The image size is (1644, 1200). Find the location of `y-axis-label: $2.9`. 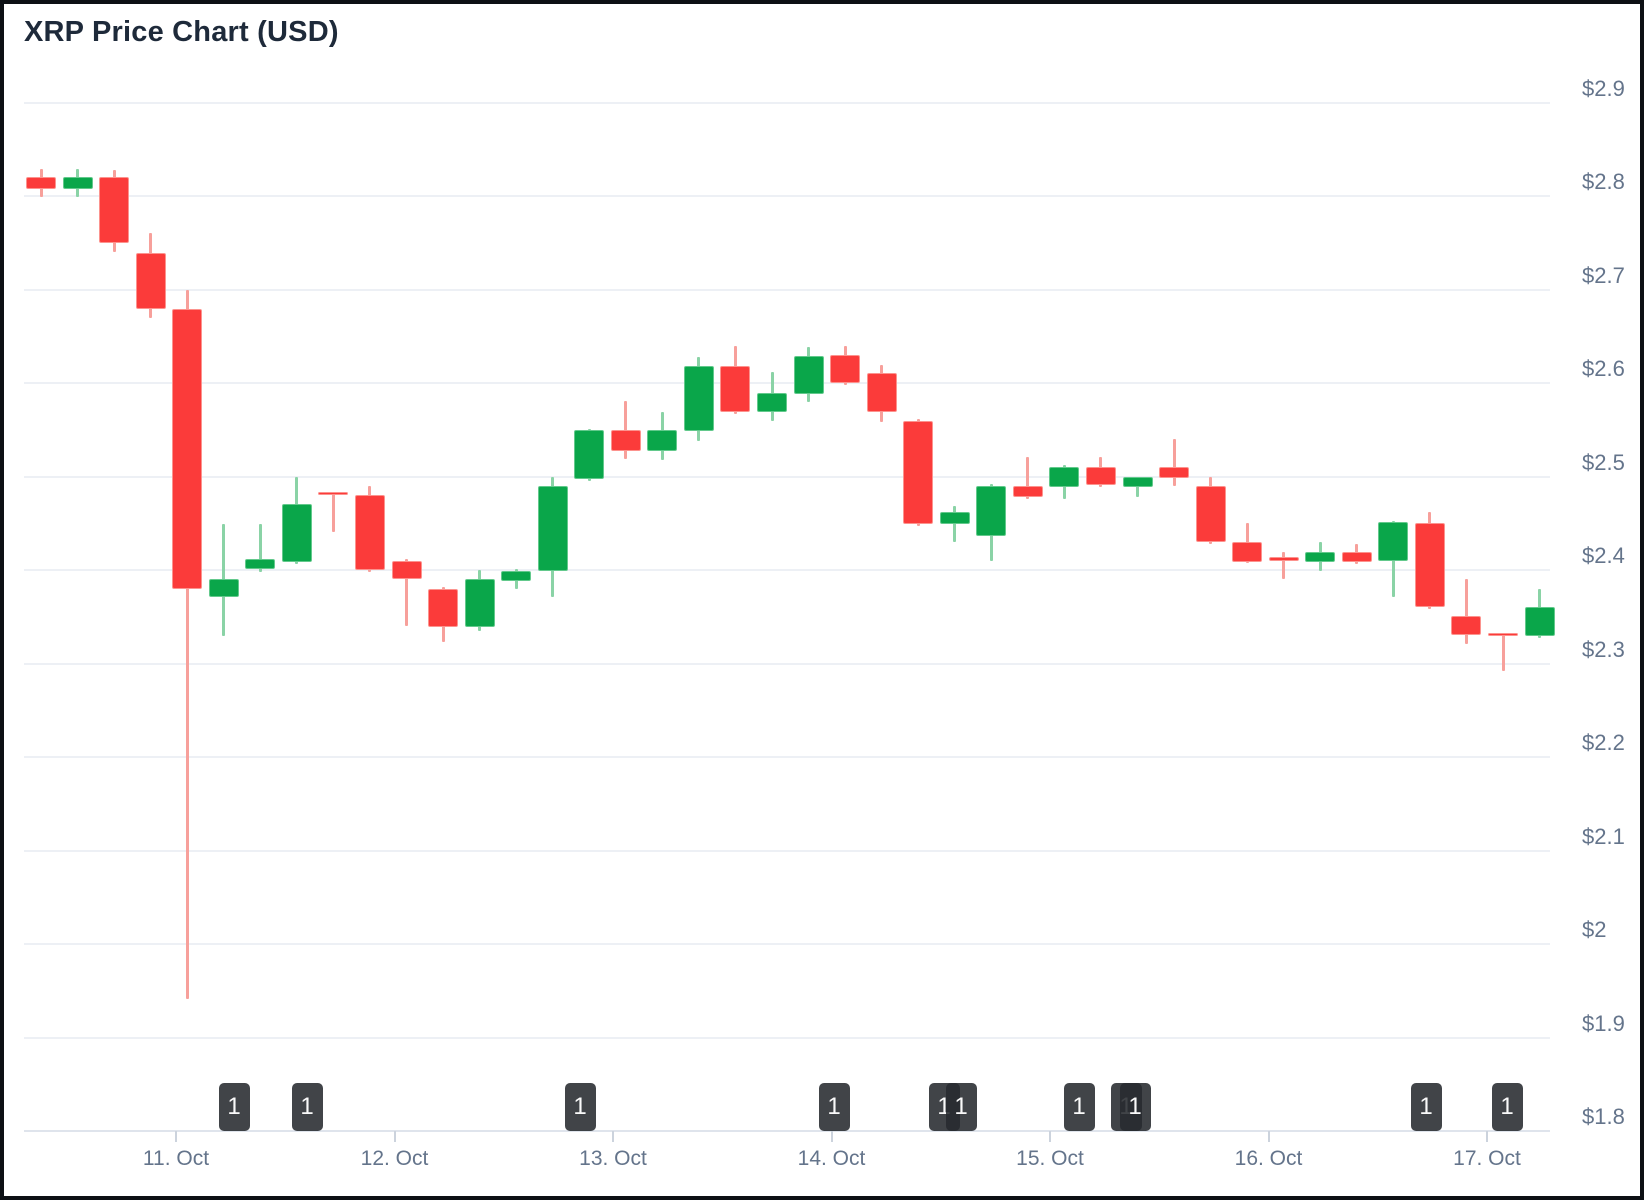

y-axis-label: $2.9 is located at coordinates (1603, 88).